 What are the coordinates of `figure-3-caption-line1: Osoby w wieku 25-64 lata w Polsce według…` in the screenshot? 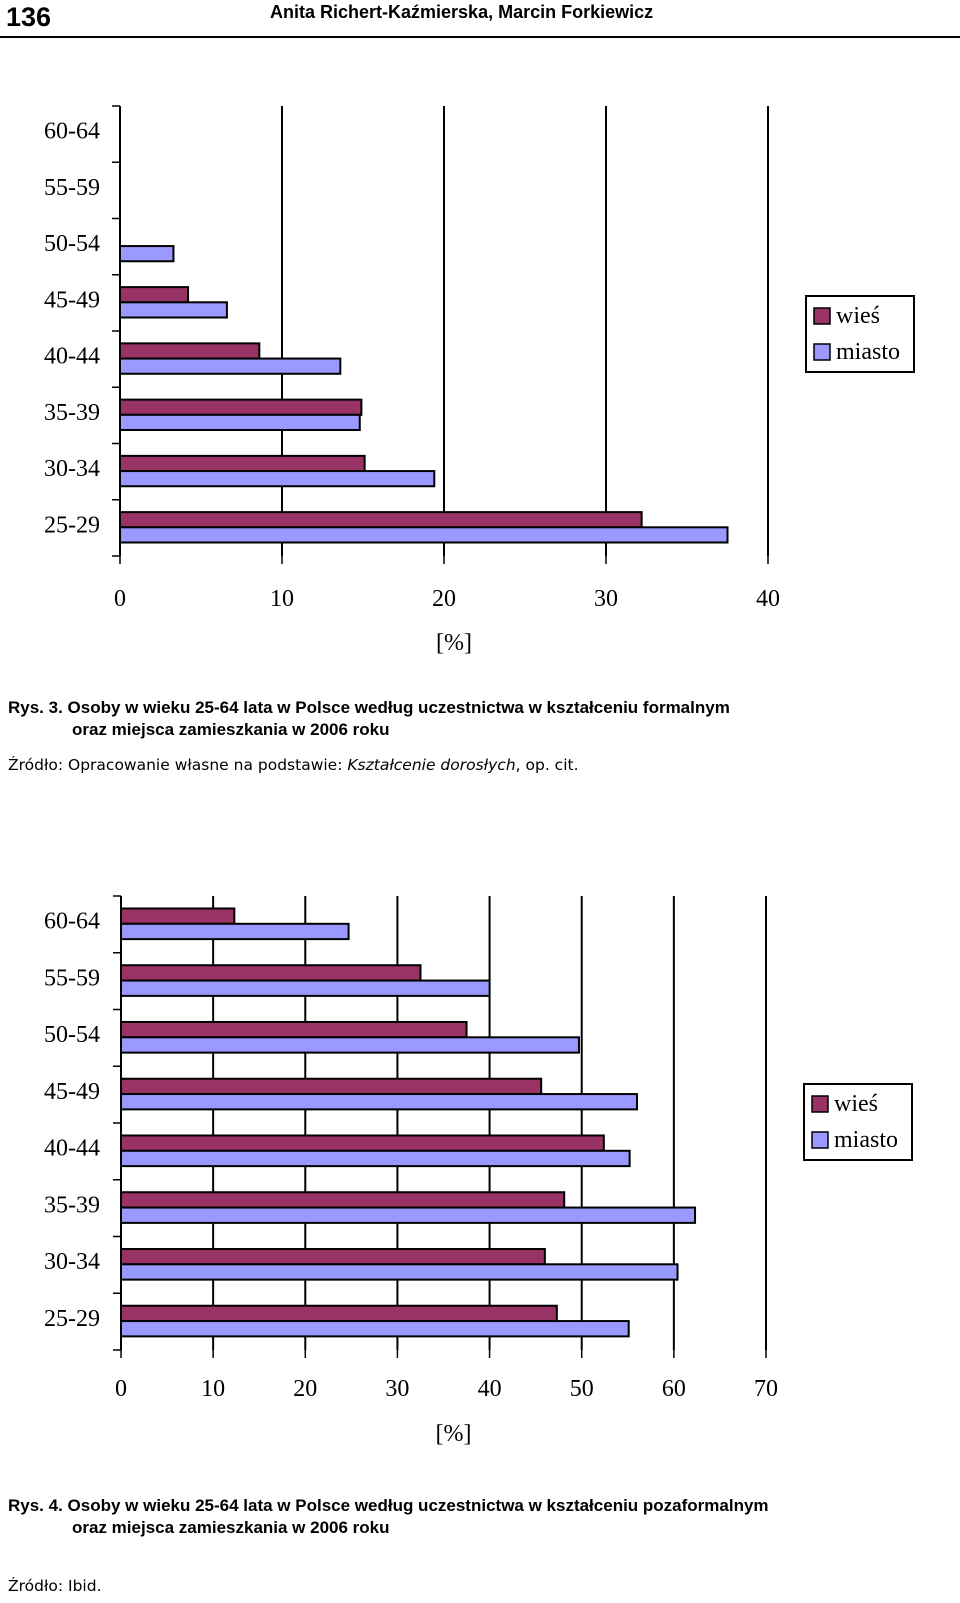 It's located at (398, 707).